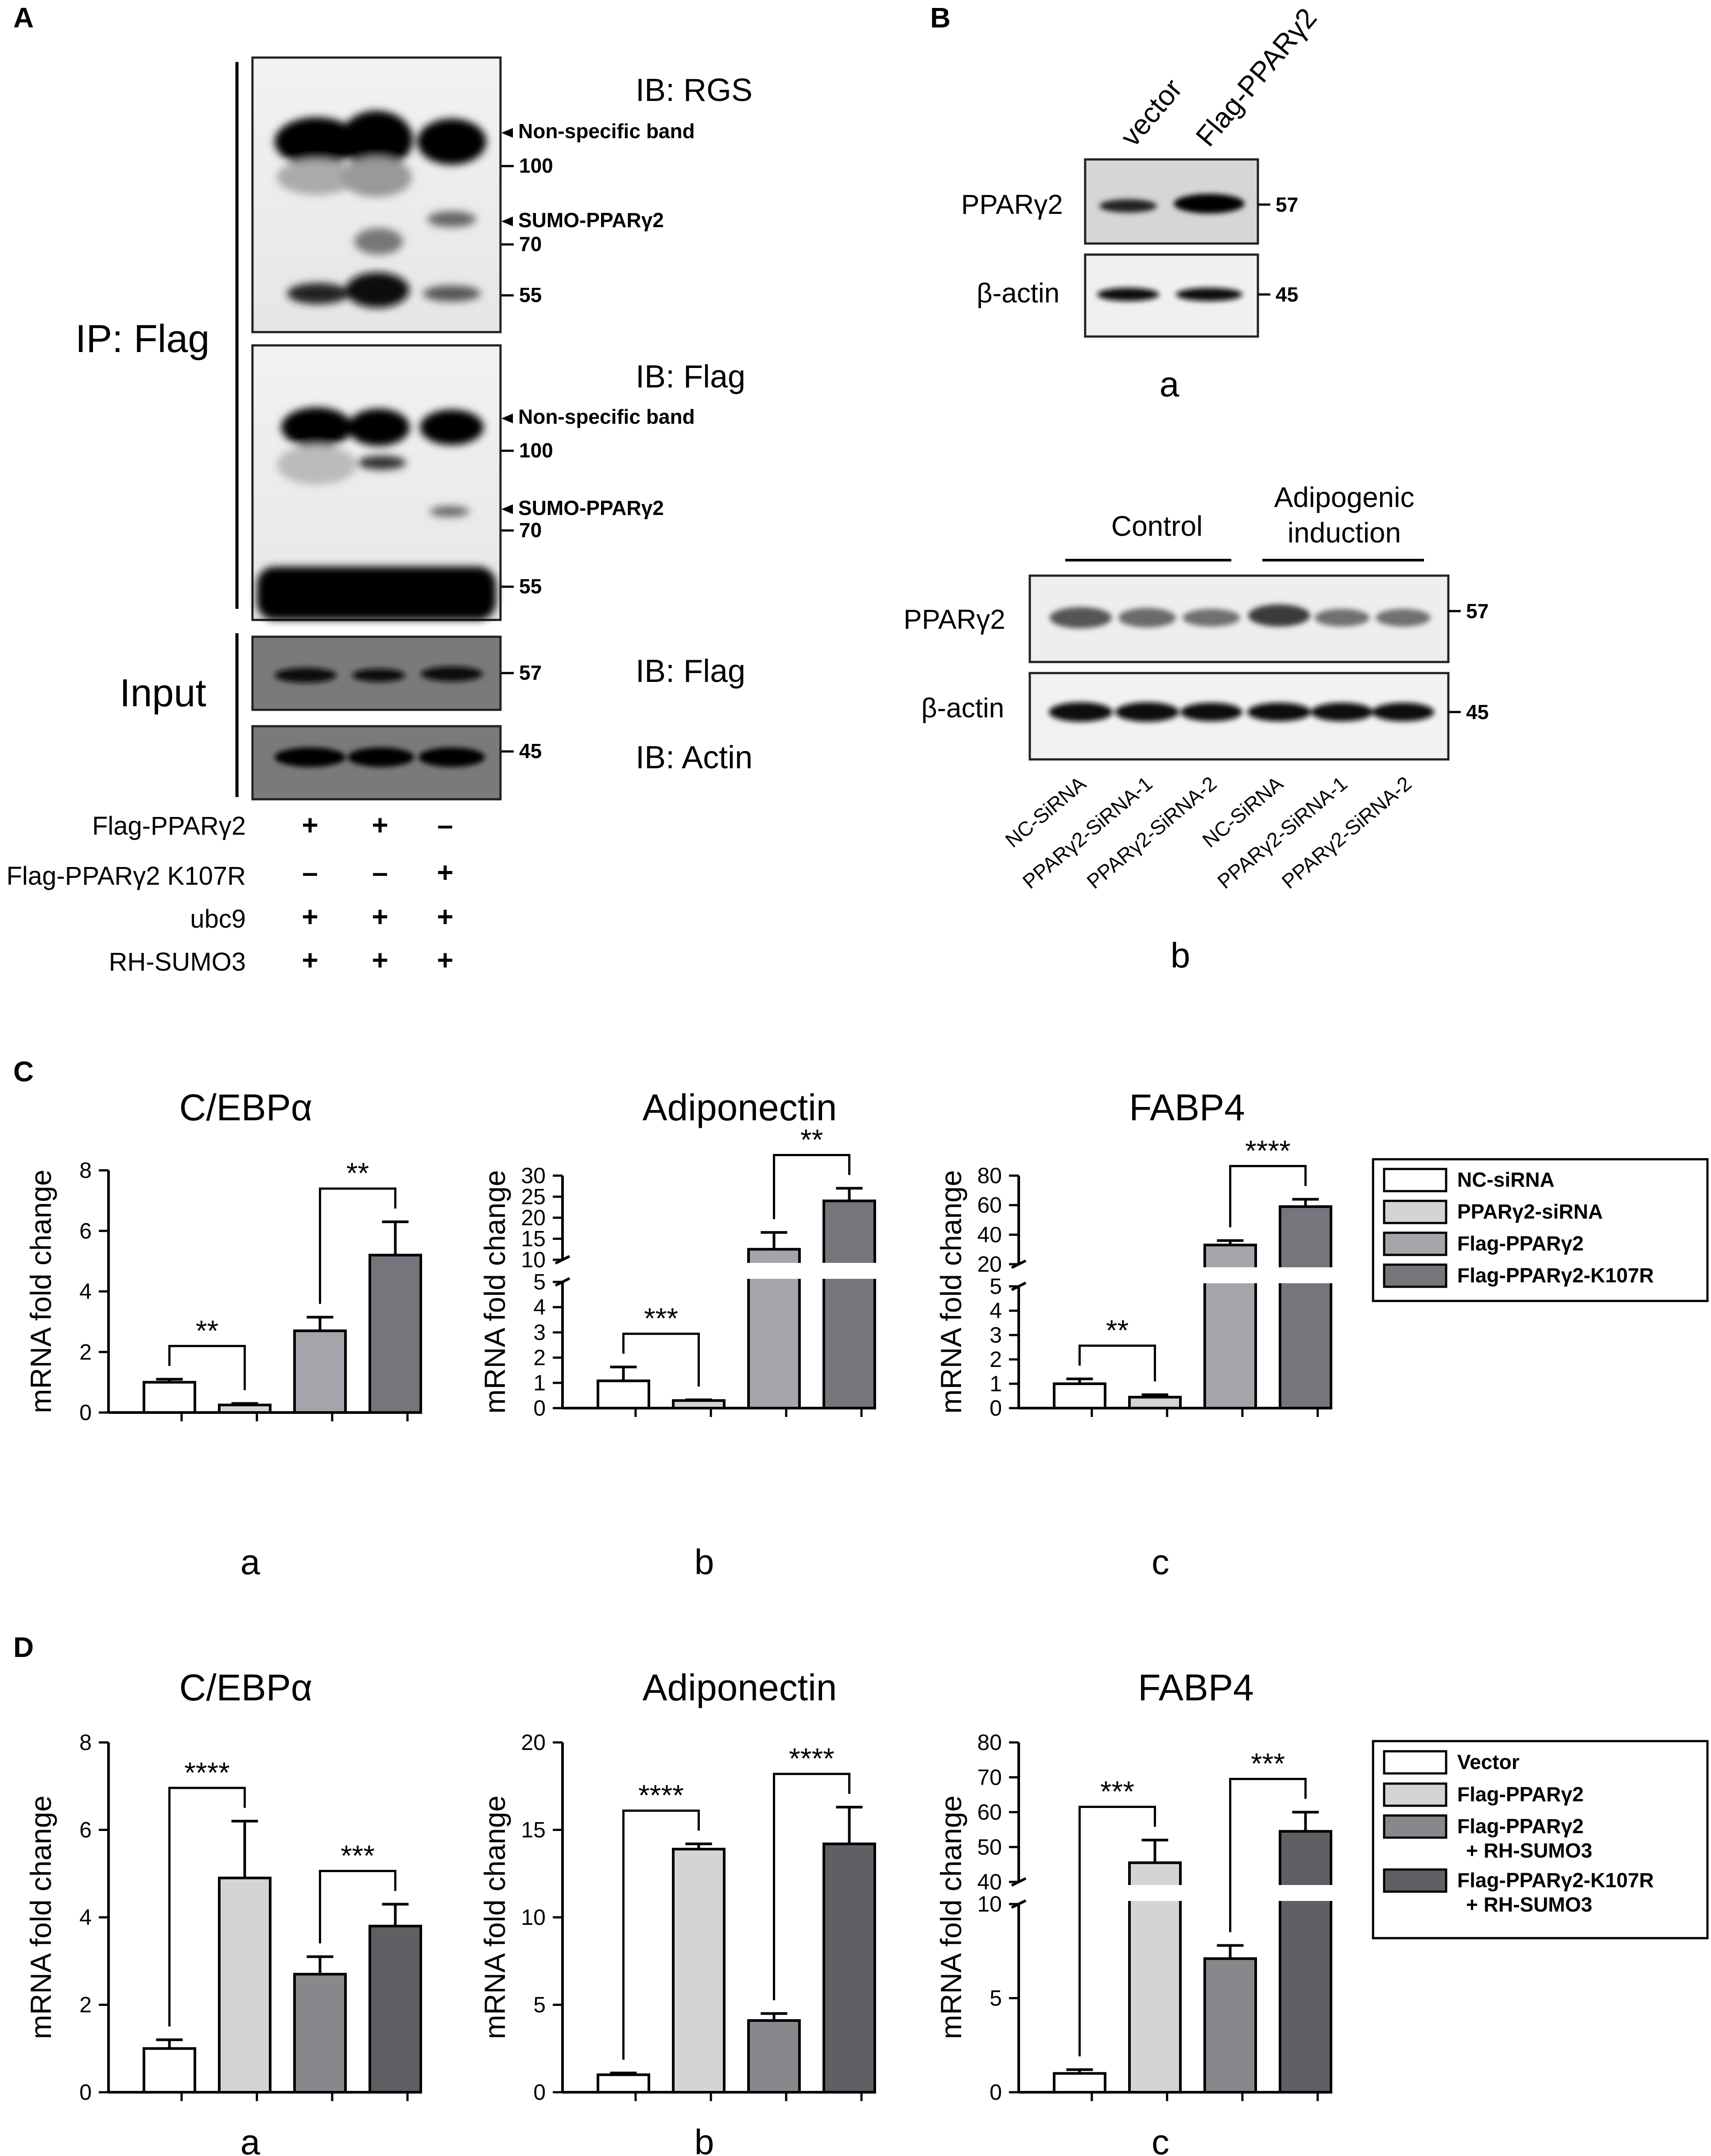 This screenshot has height=2156, width=1711. Describe the element at coordinates (1287, 205) in the screenshot. I see `marker-ba-57: 57` at that location.